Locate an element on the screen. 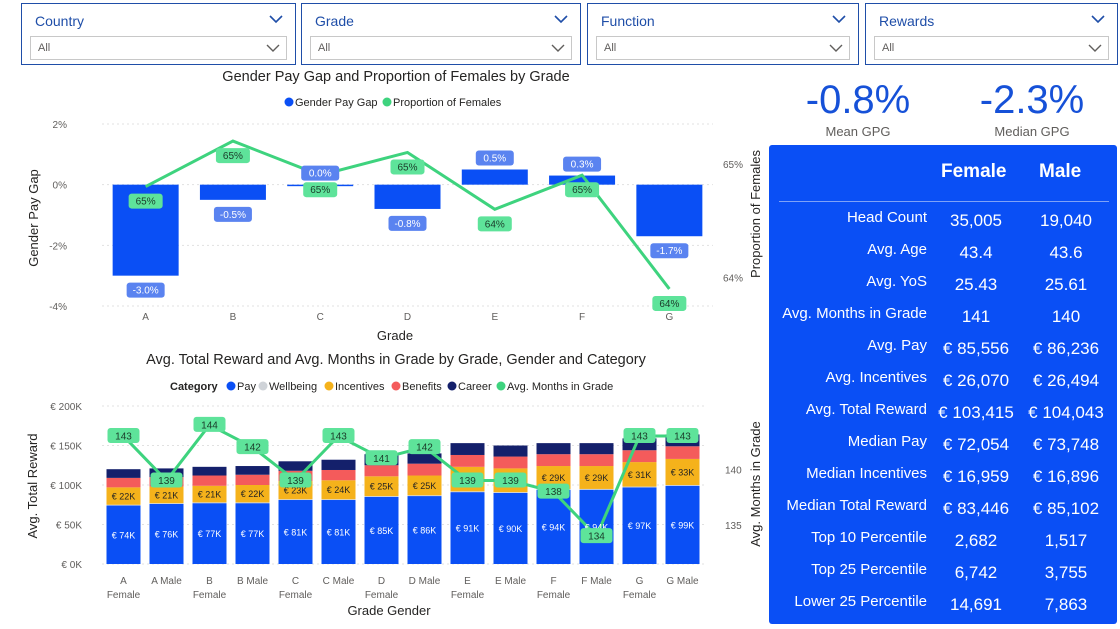 The height and width of the screenshot is (629, 1120). female-value: € 16,959 is located at coordinates (976, 476).